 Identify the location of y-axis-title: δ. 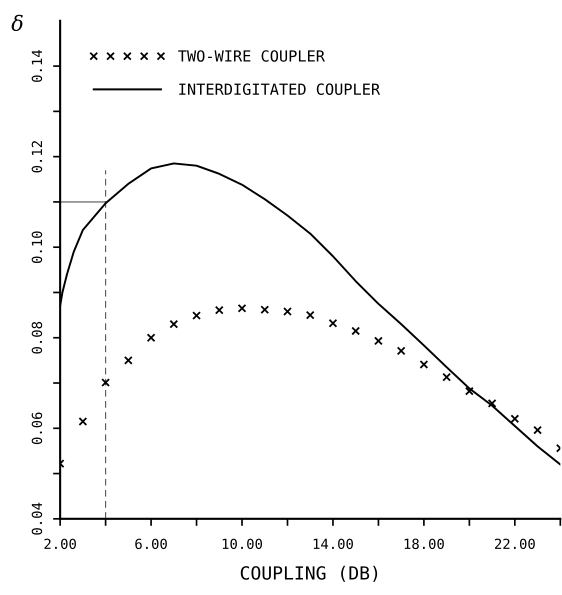
(17, 22).